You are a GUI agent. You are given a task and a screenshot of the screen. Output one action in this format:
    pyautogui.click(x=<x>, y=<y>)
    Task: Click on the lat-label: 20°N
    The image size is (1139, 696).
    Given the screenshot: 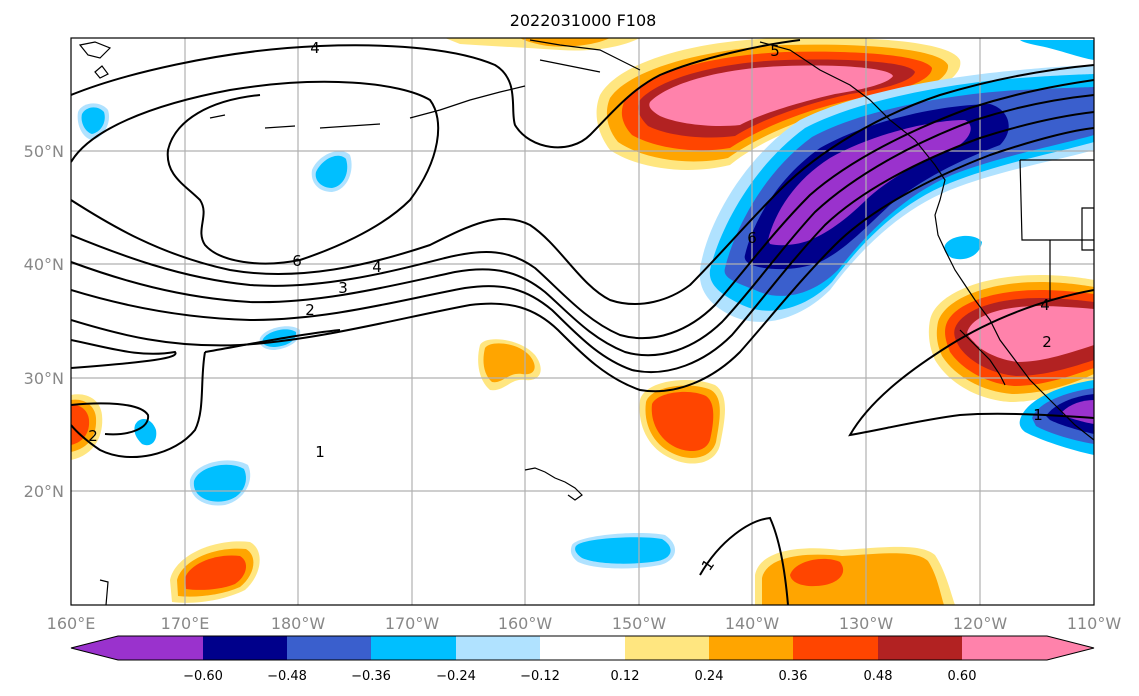 What is the action you would take?
    pyautogui.click(x=44, y=491)
    